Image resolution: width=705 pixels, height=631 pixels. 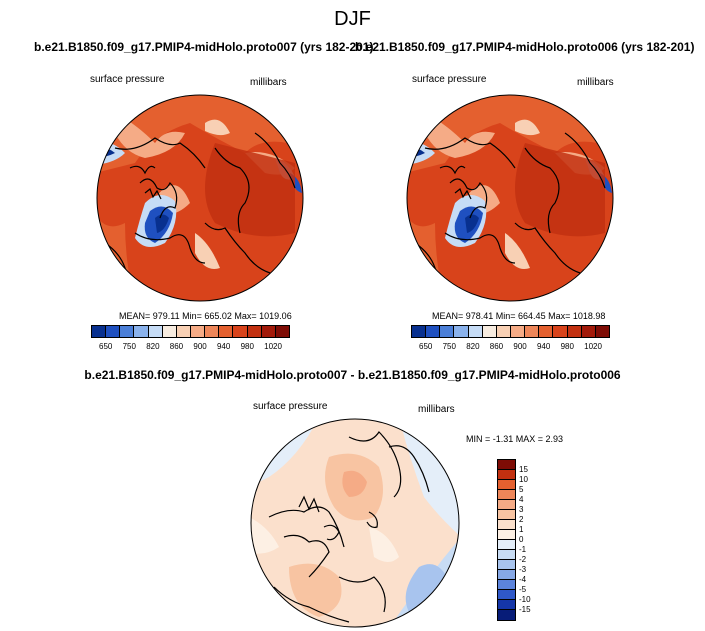 What do you see at coordinates (521, 499) in the screenshot?
I see `colorbar-label: 4` at bounding box center [521, 499].